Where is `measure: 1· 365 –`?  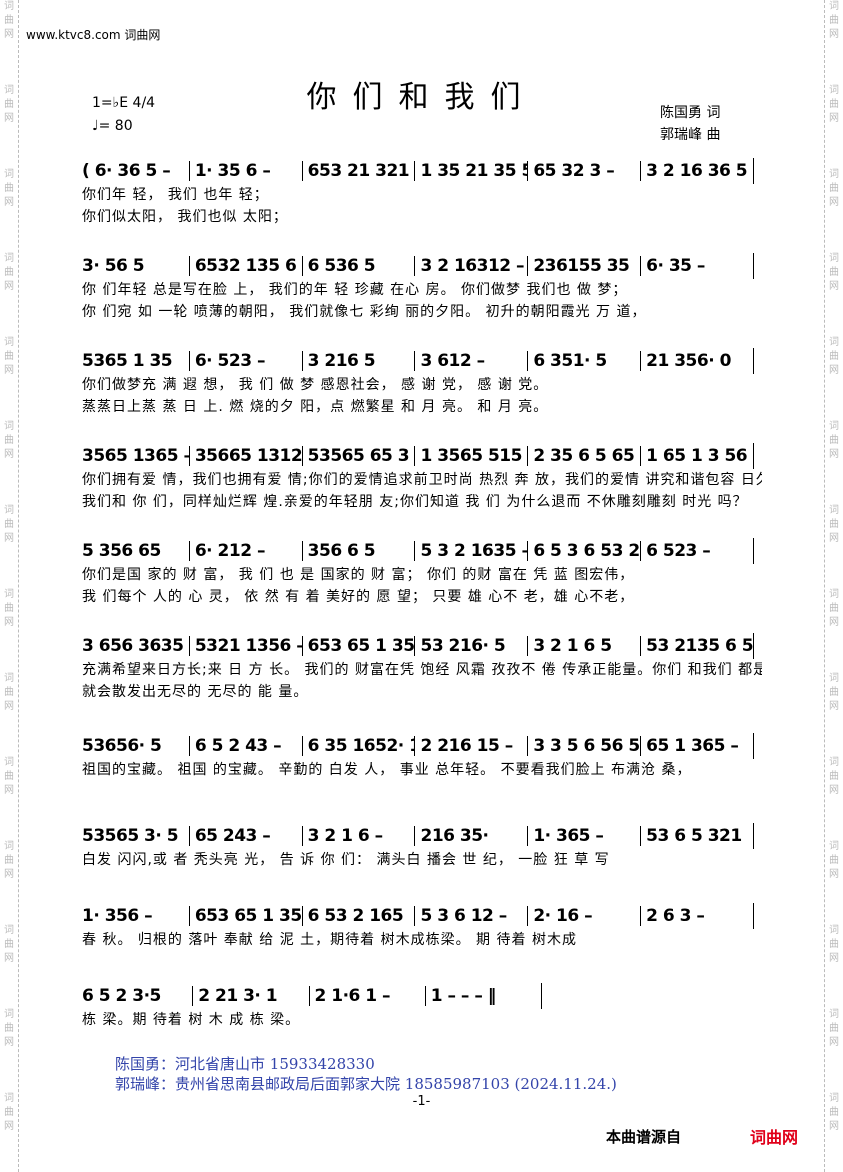
measure: 1· 365 – is located at coordinates (583, 836).